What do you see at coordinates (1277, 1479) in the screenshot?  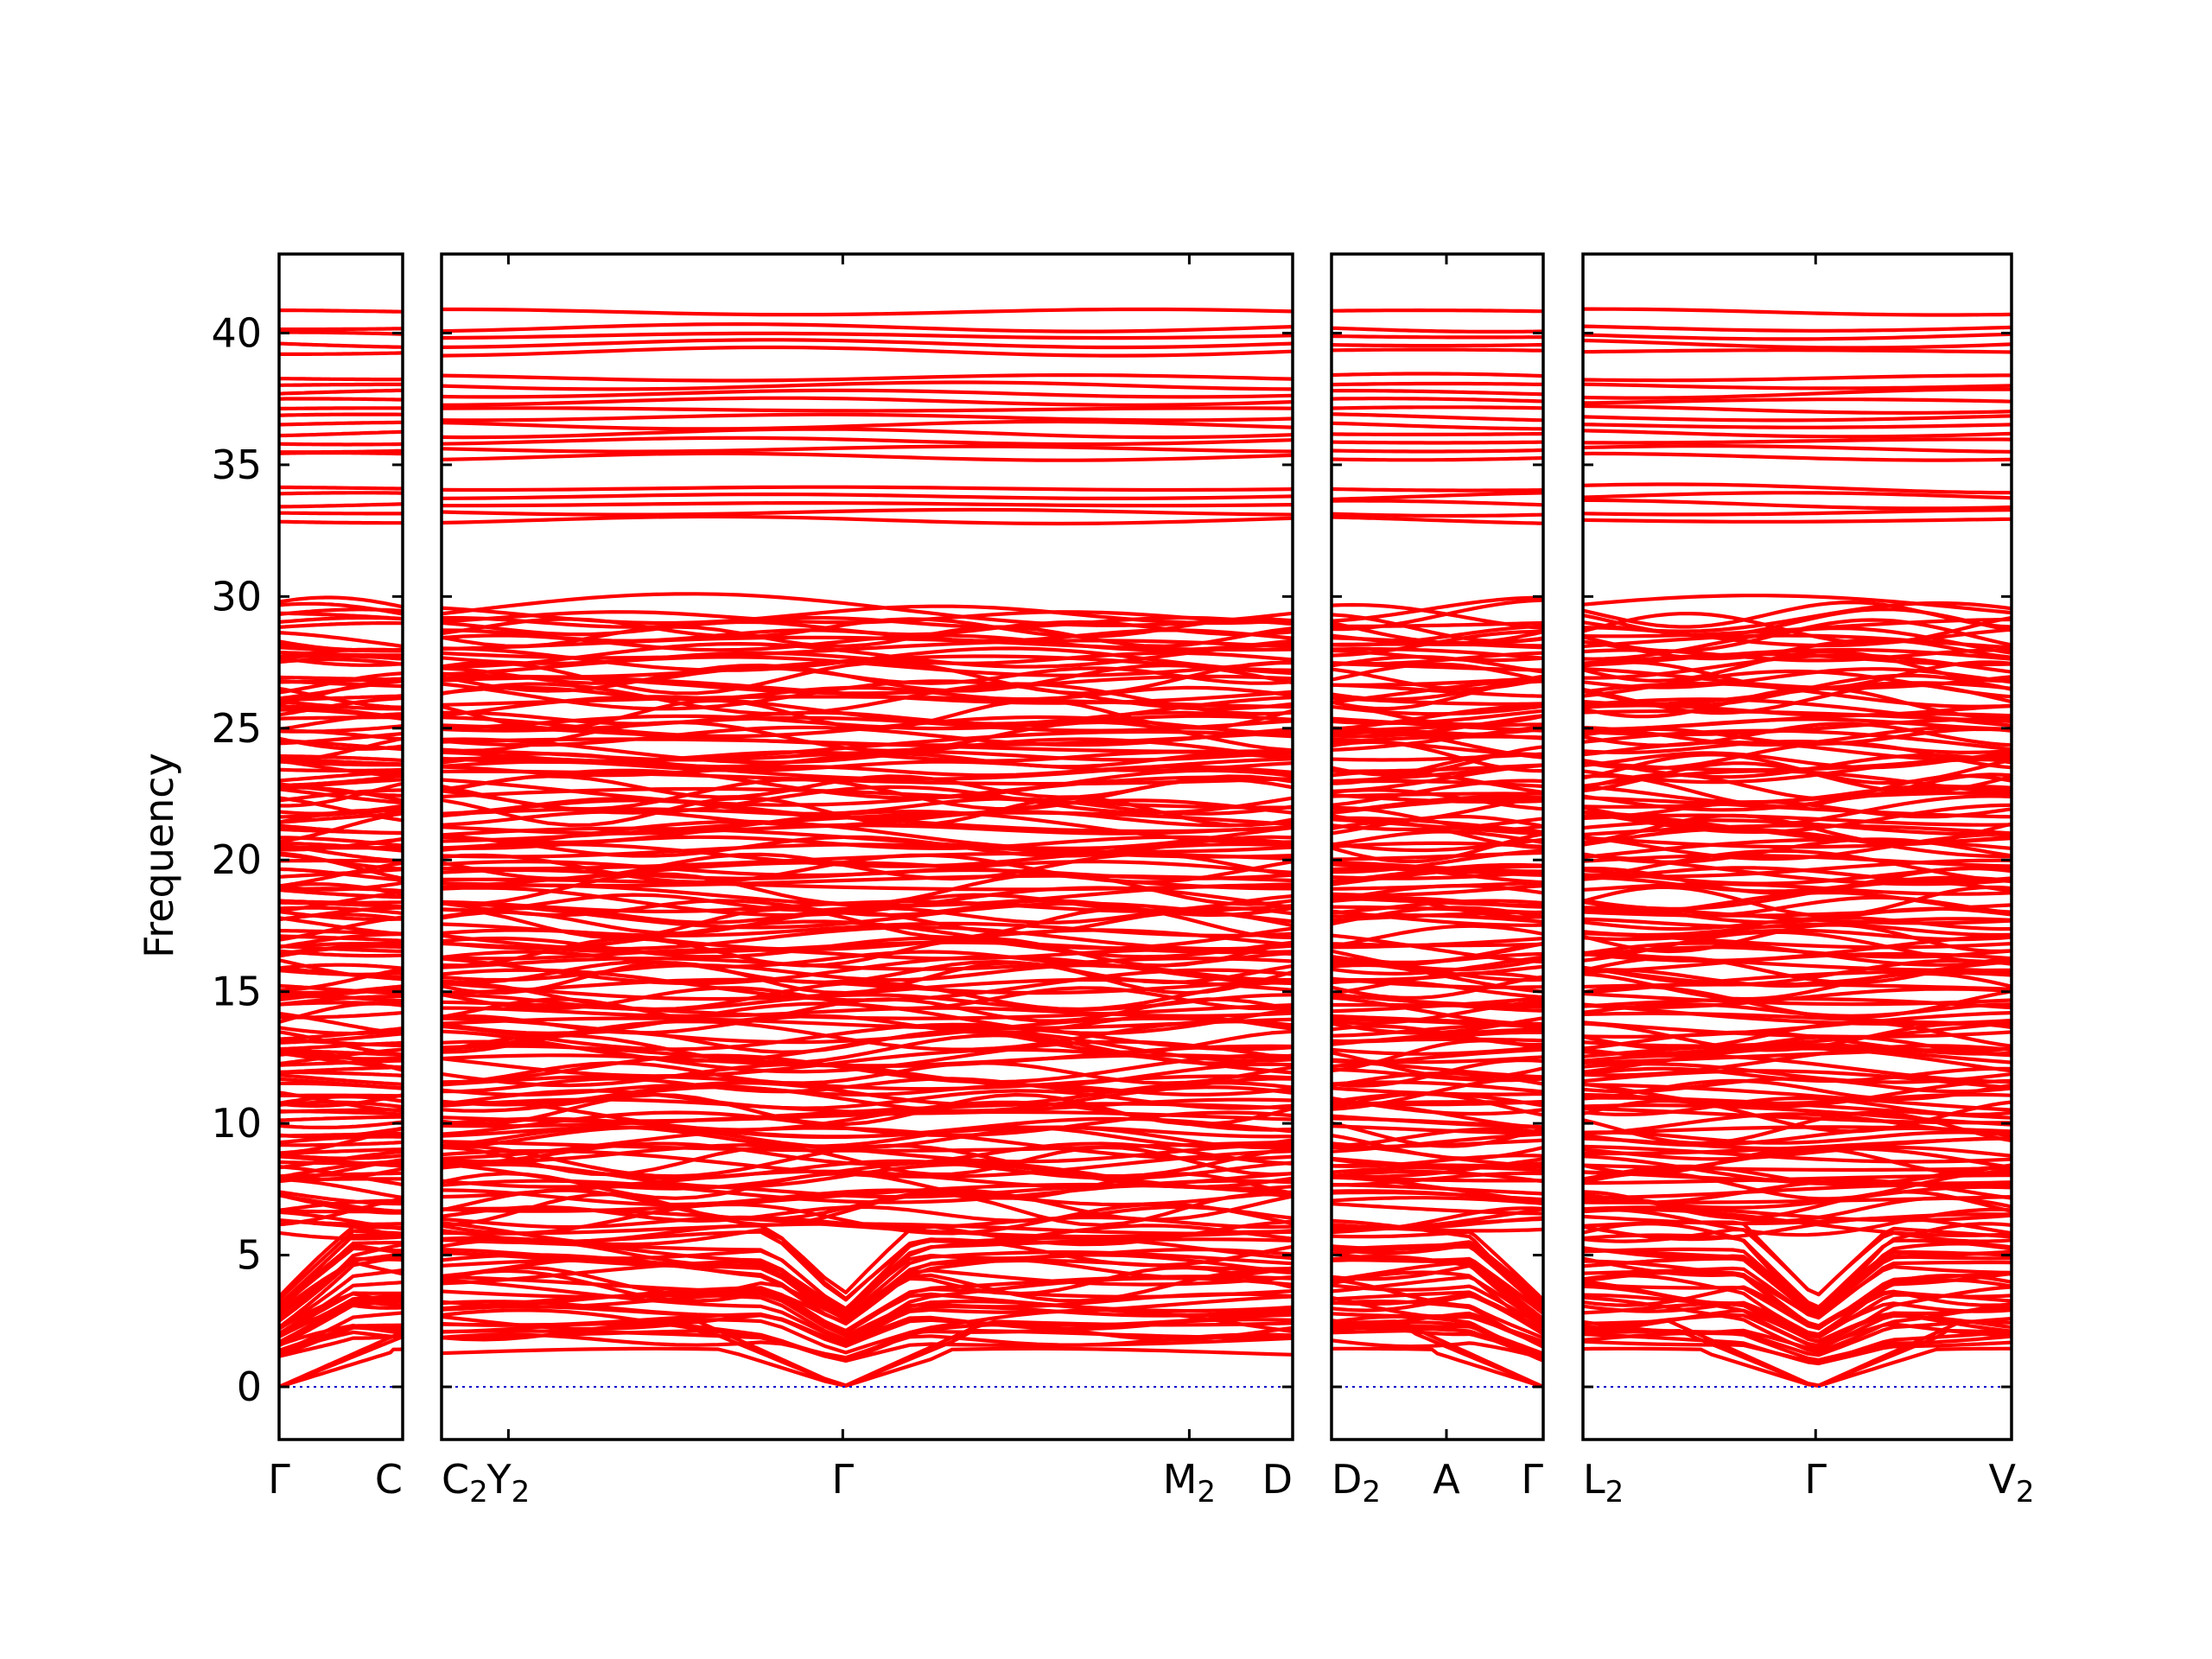 I see `x-tick-label: D` at bounding box center [1277, 1479].